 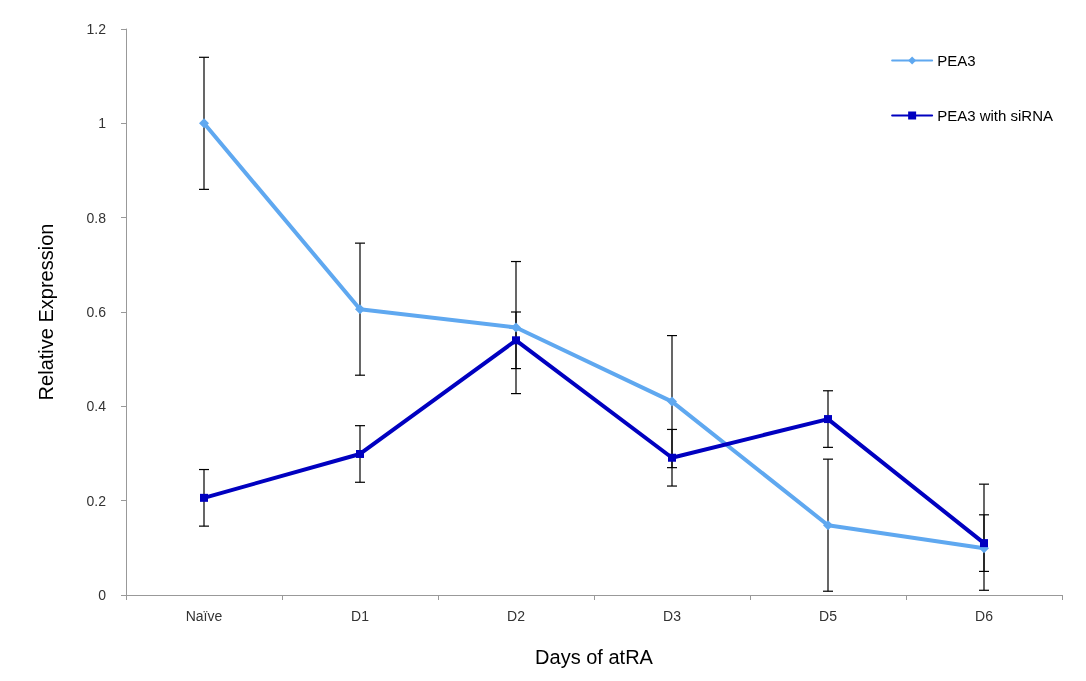 I want to click on y-tick-label: 1.2, so click(x=96, y=29).